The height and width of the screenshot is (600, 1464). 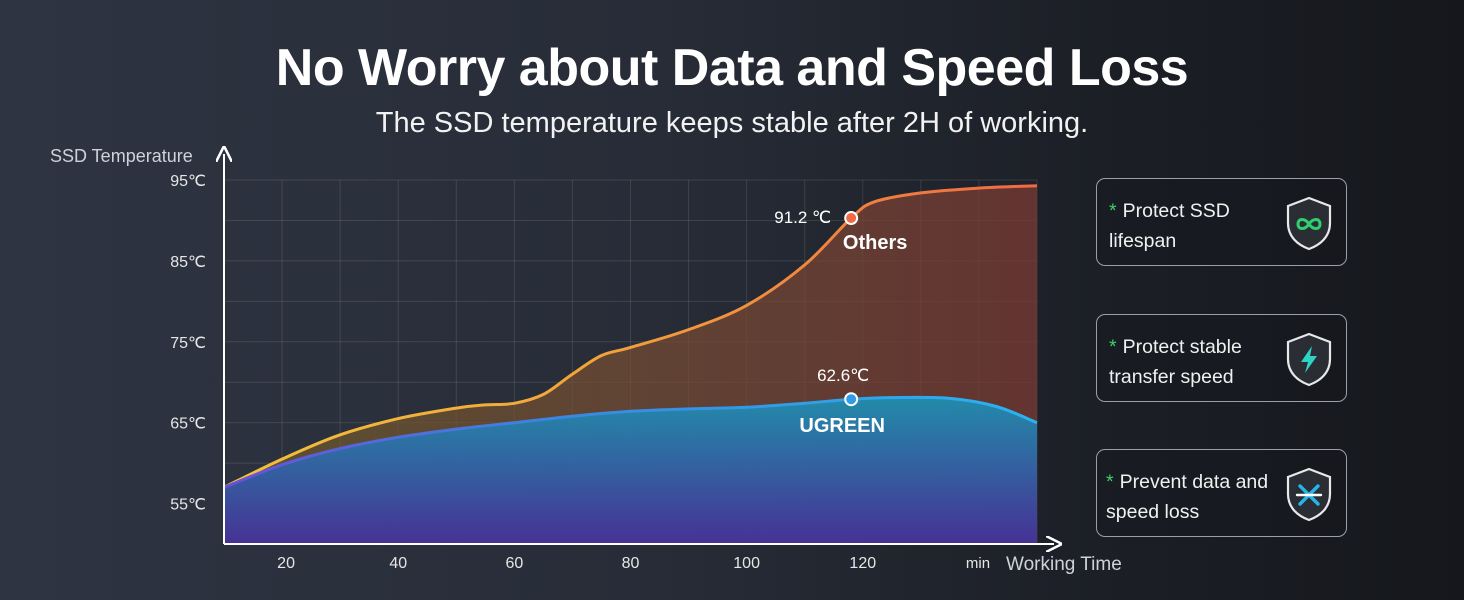 I want to click on series-label-others: Others, so click(x=875, y=243).